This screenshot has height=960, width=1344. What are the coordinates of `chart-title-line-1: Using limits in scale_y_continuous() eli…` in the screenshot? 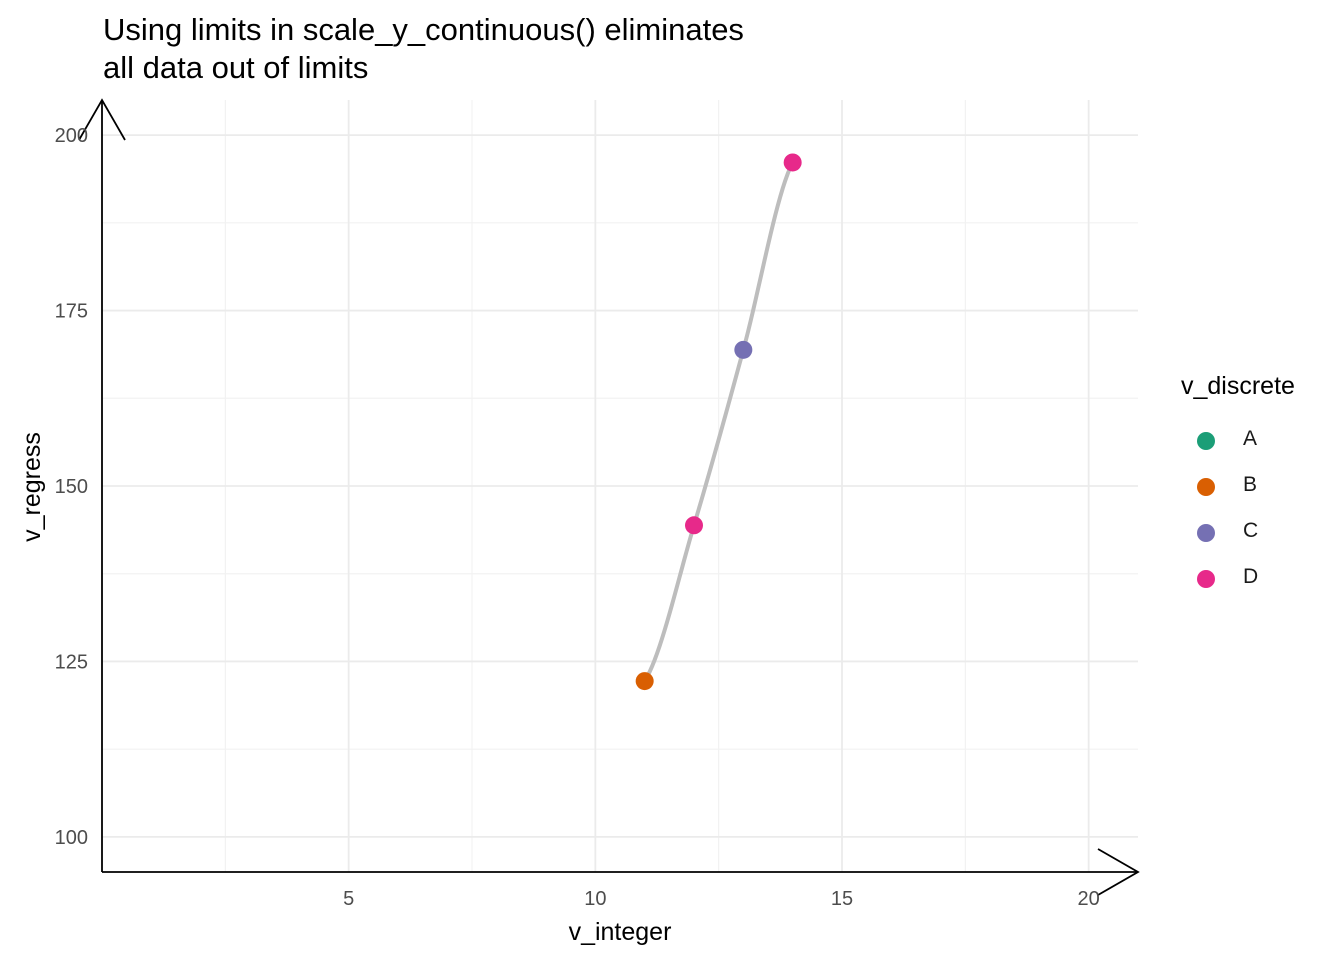 It's located at (423, 29).